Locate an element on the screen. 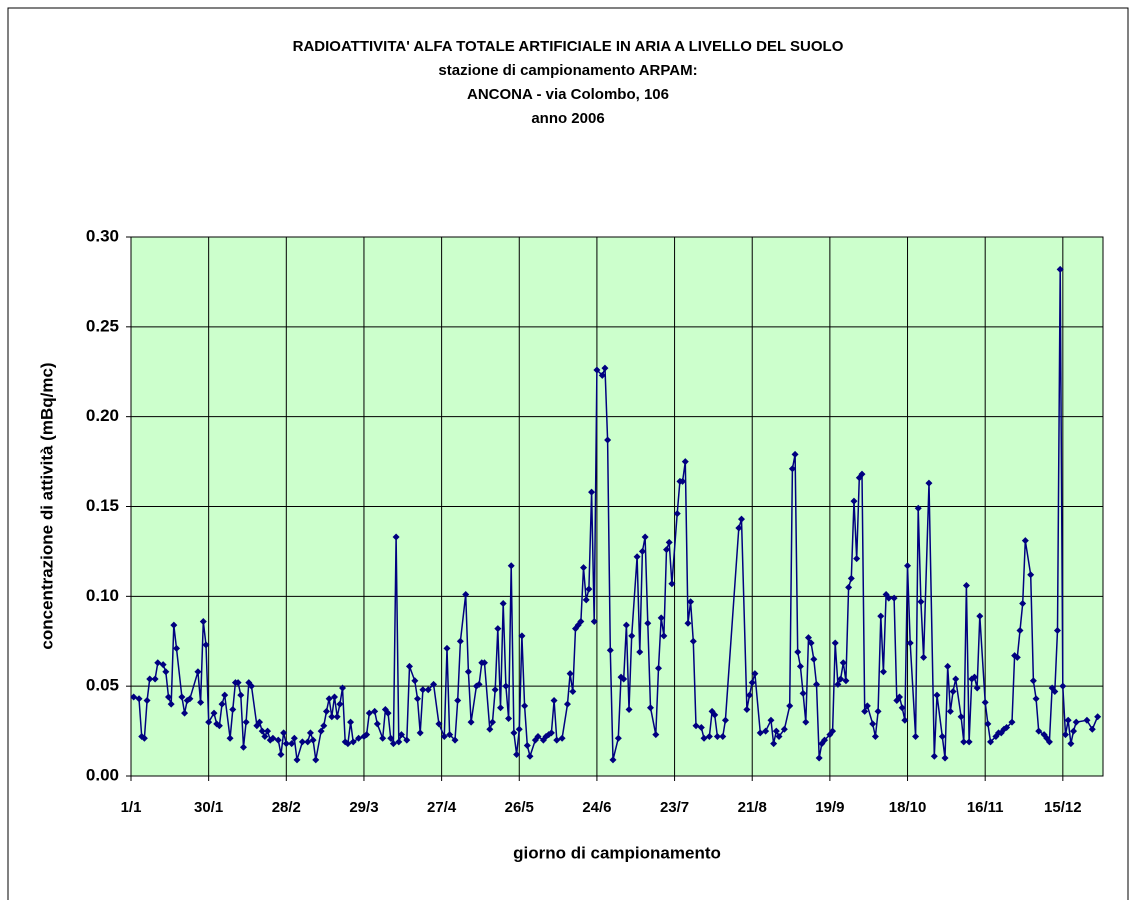  chart-subtitle: ANCONA - via Colombo, 106 is located at coordinates (568, 94).